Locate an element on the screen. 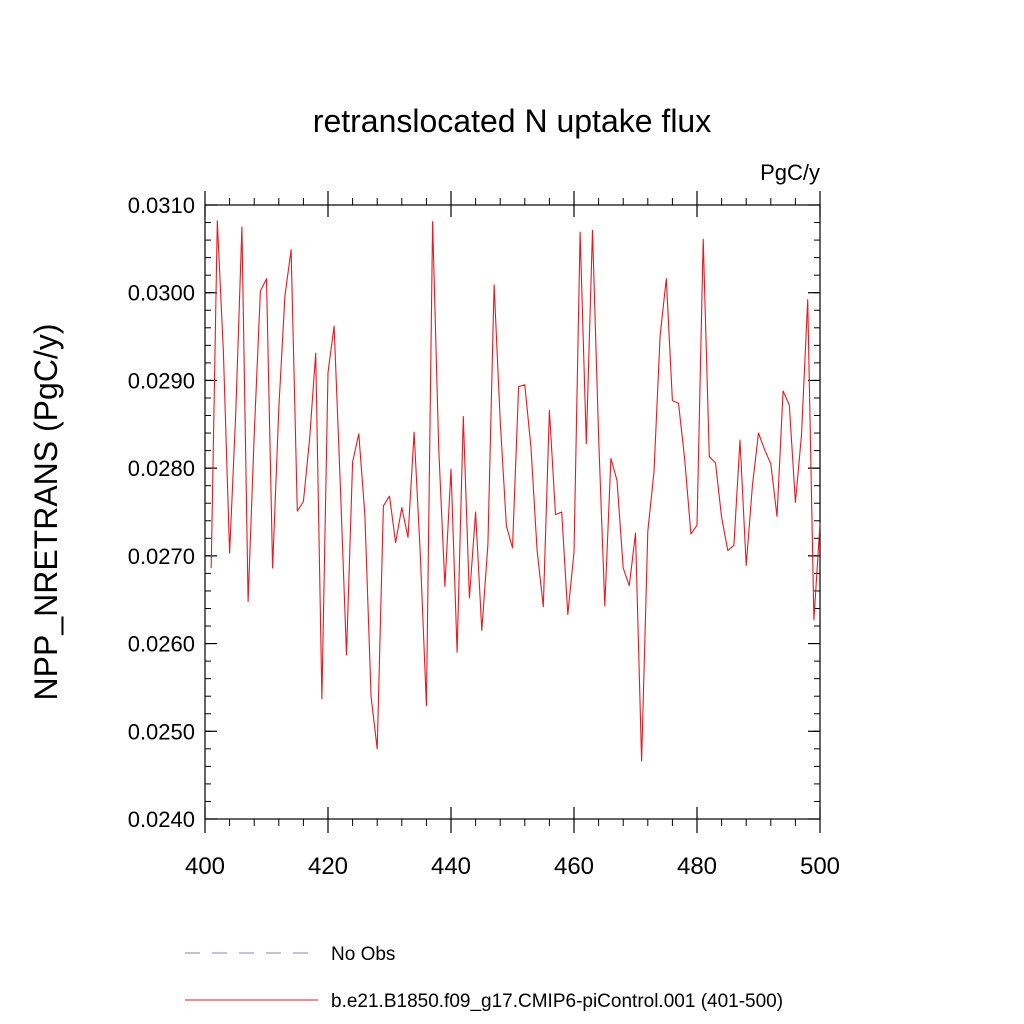 The height and width of the screenshot is (1024, 1024). y-tick-label: 0.0260 is located at coordinates (161, 644).